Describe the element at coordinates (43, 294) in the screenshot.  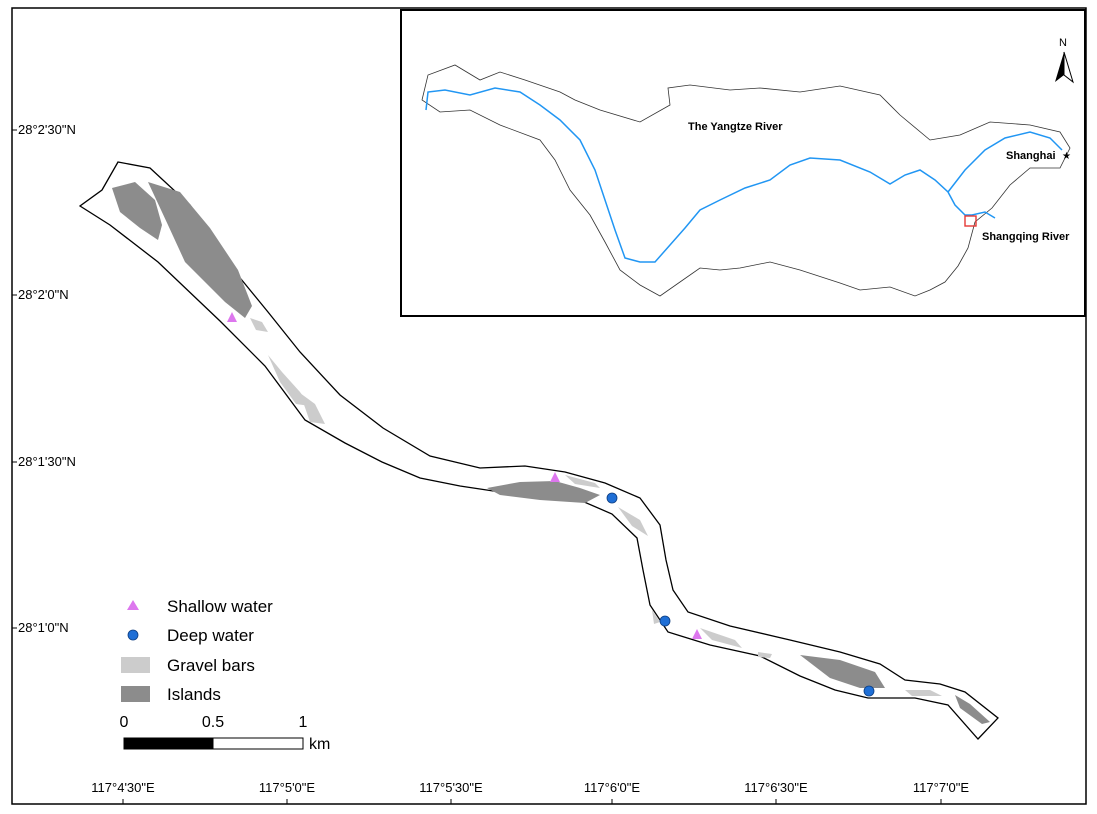
I see `y-tick-label: 28°2'0"N` at that location.